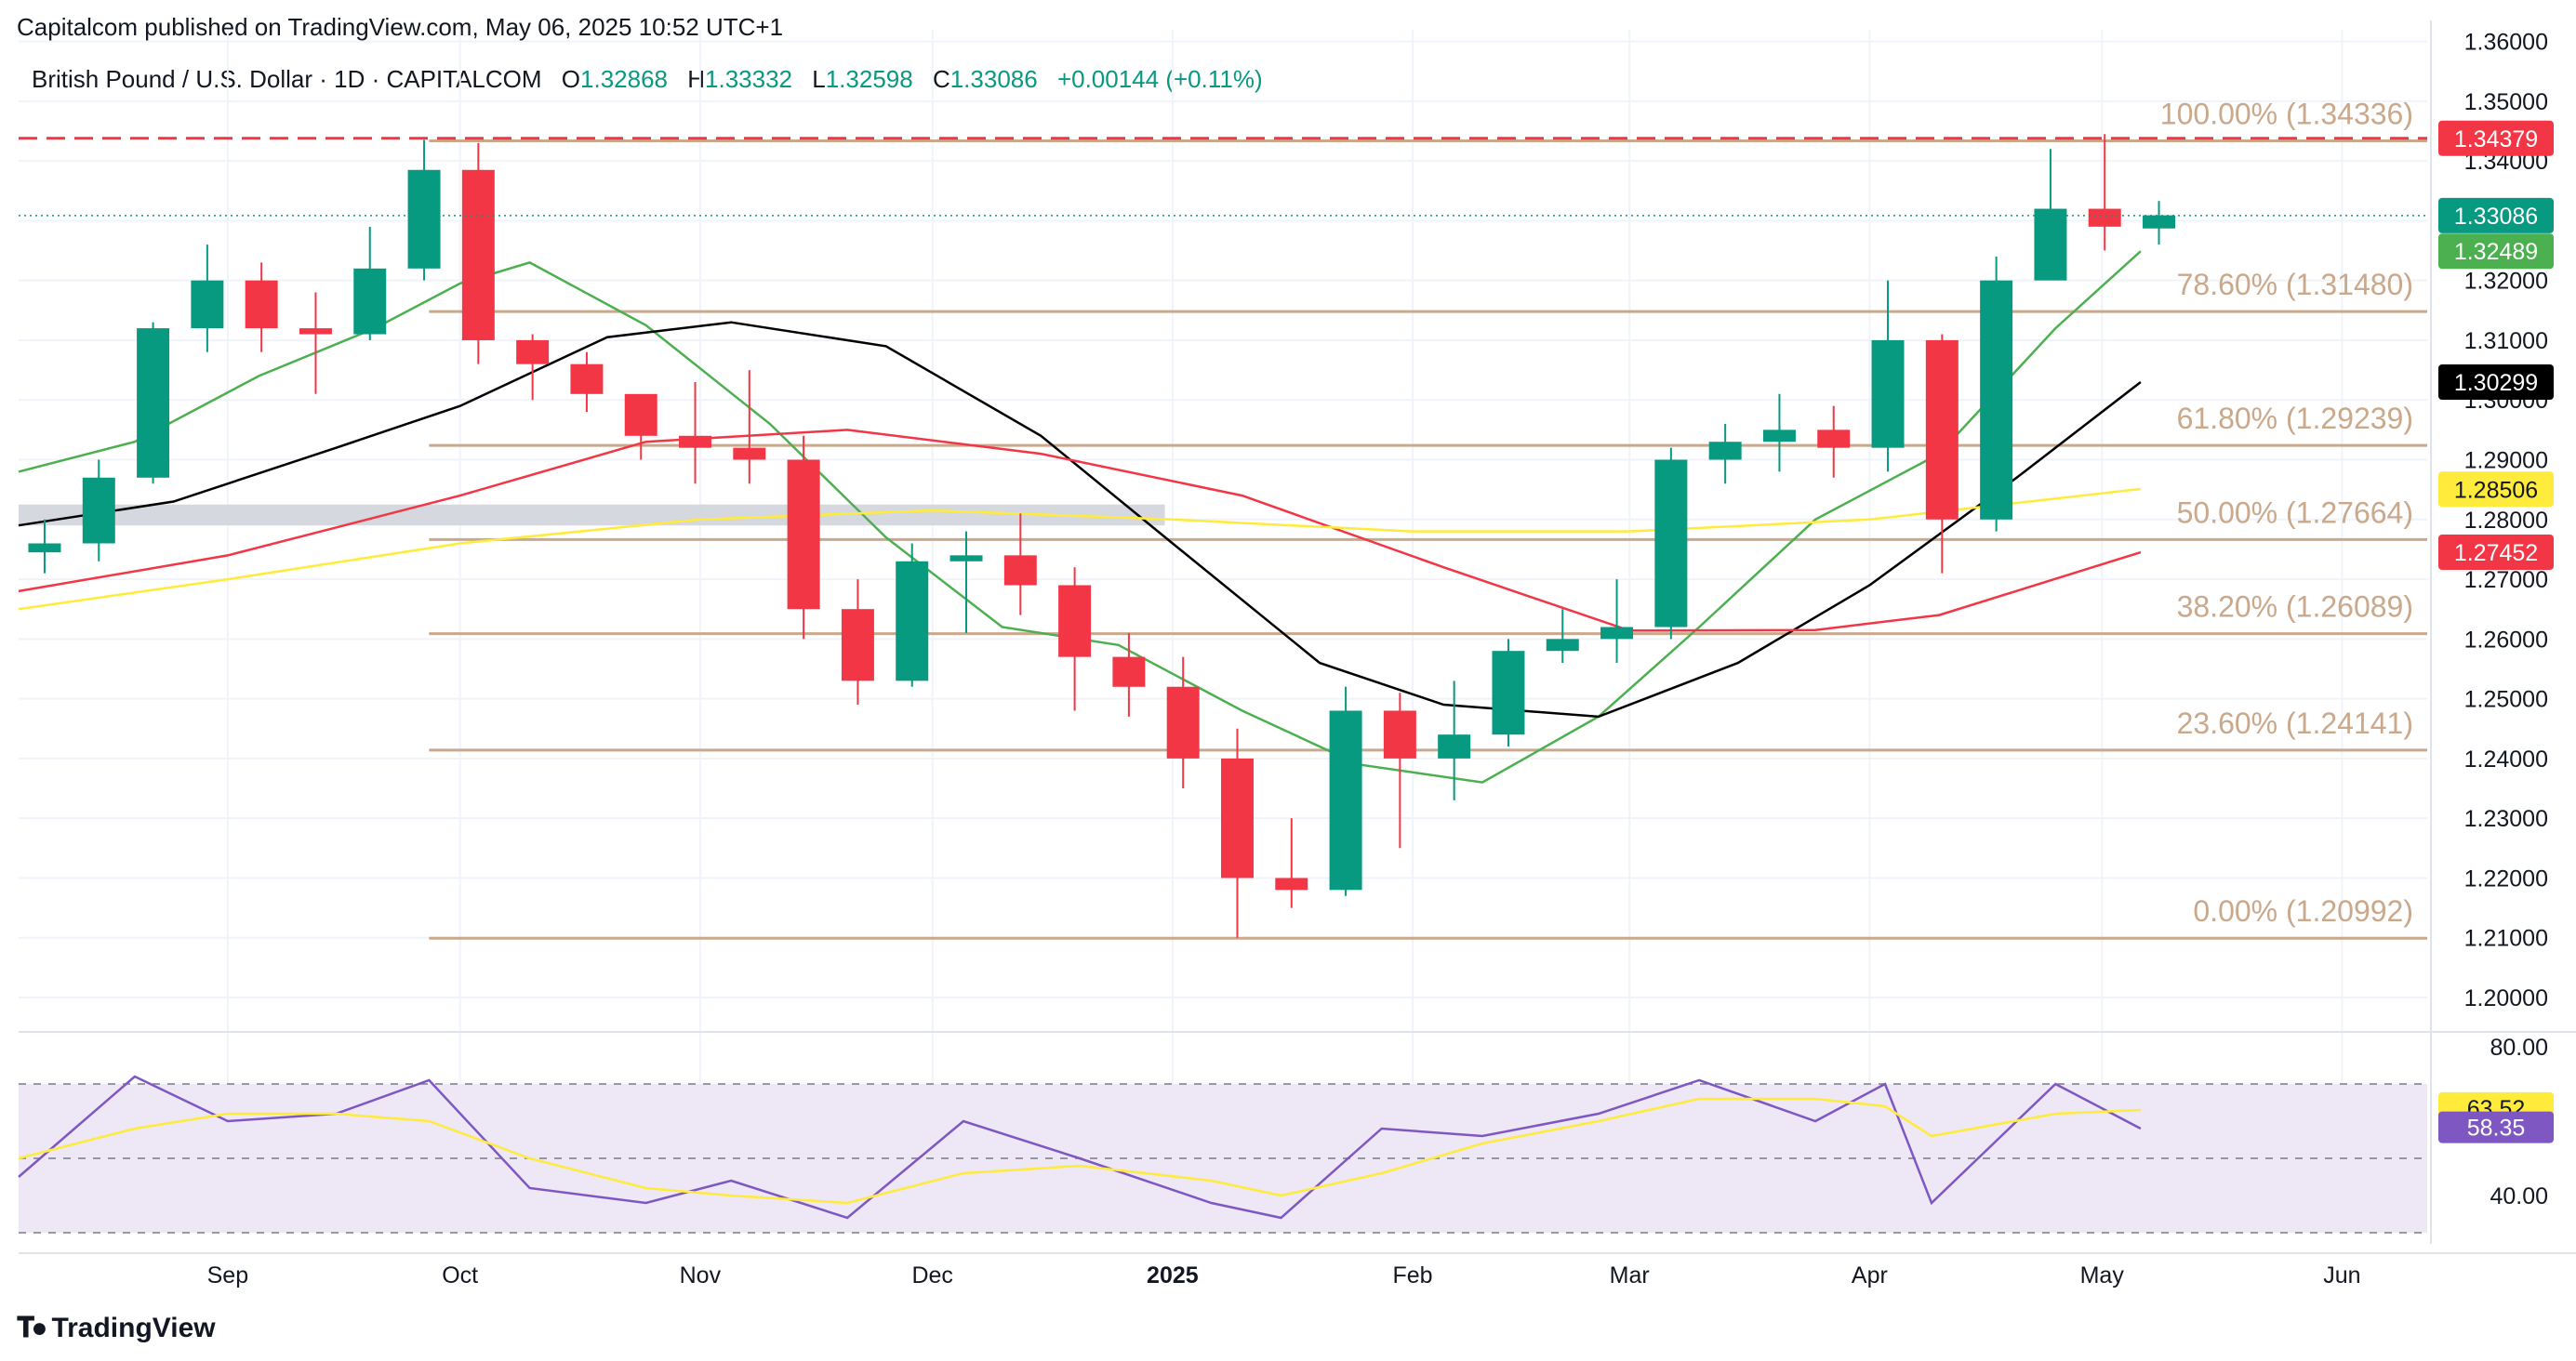 The image size is (2576, 1361). Describe the element at coordinates (2295, 512) in the screenshot. I see `fib-level-label: 50.00% (1.27664)` at that location.